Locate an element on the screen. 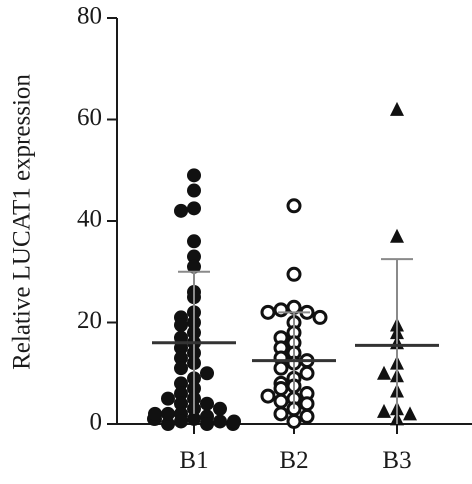 This screenshot has height=484, width=472. x-ticks: B1 B2 B3 is located at coordinates (295, 449).